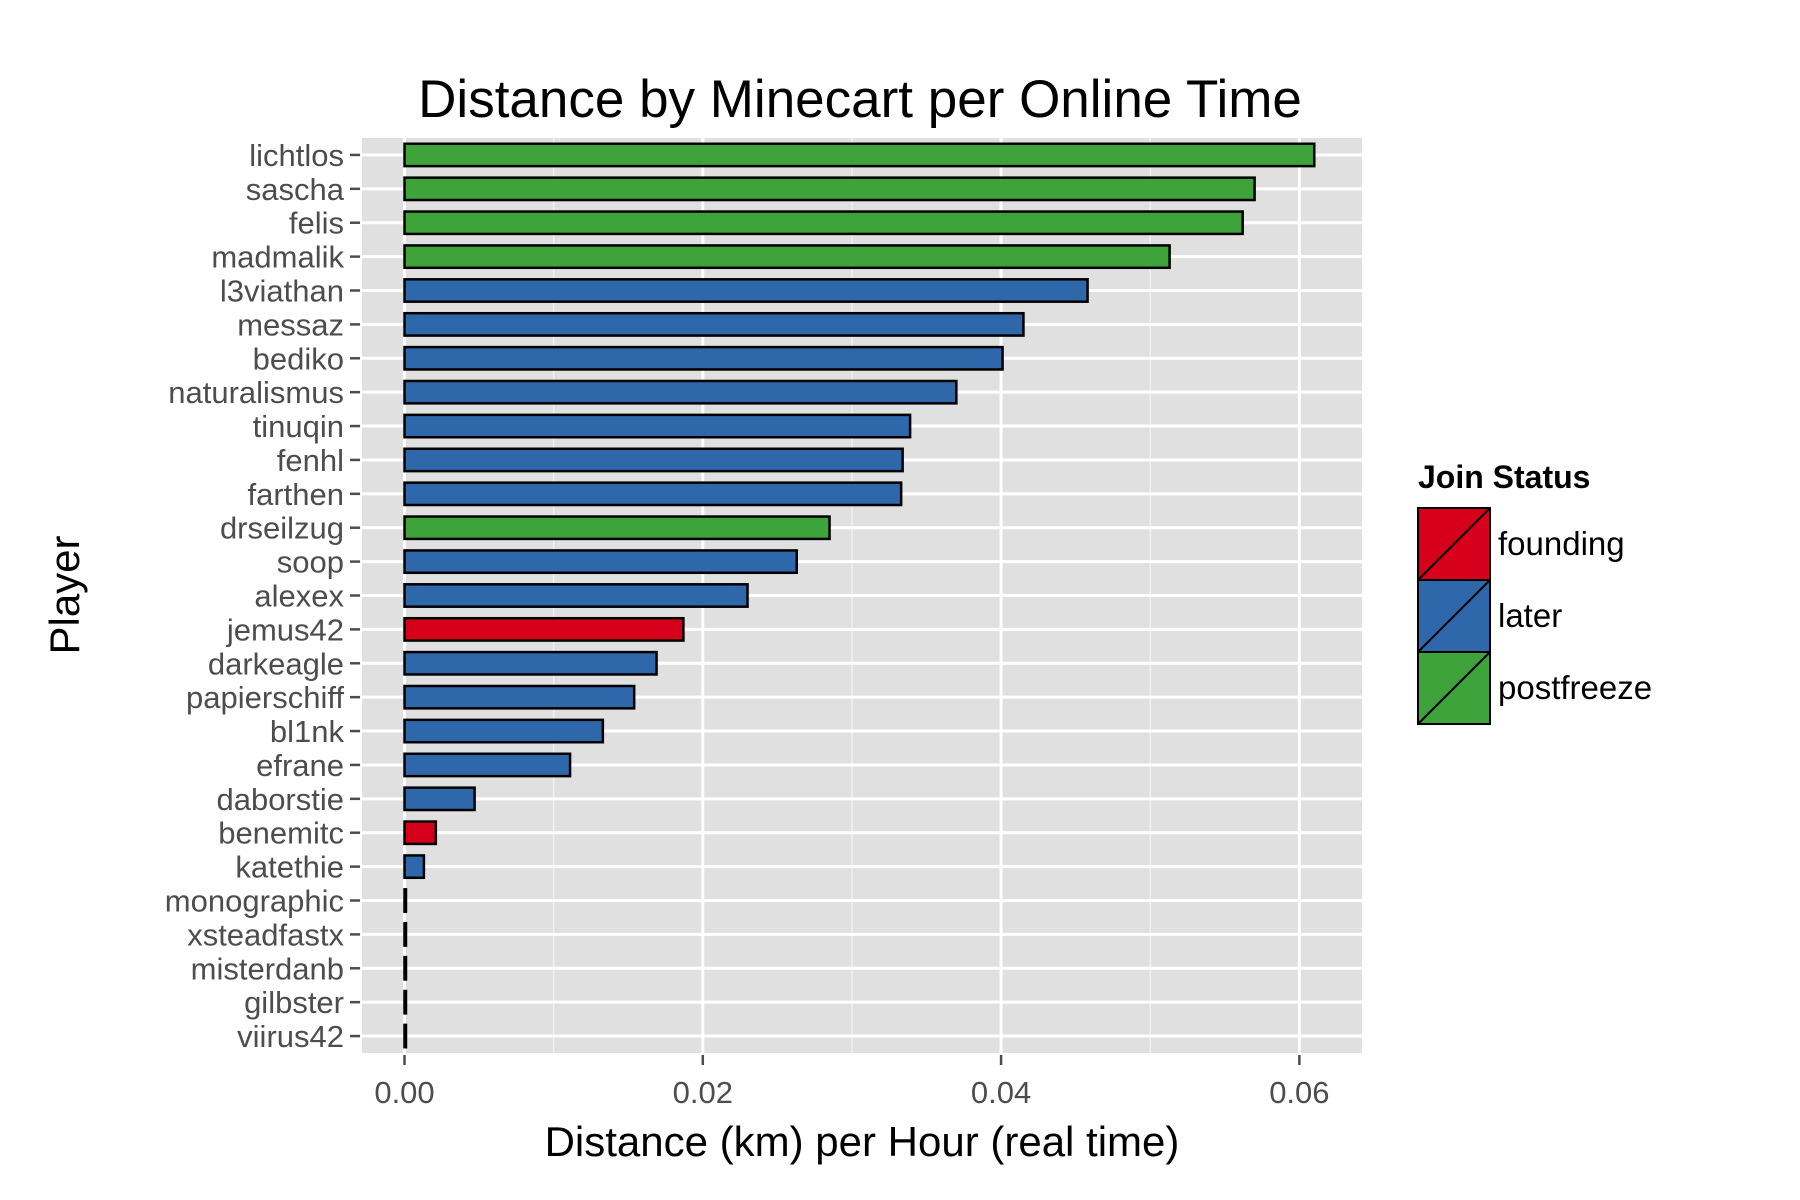 The image size is (1800, 1200). Describe the element at coordinates (714, 324) in the screenshot. I see `bar-messaz` at that location.